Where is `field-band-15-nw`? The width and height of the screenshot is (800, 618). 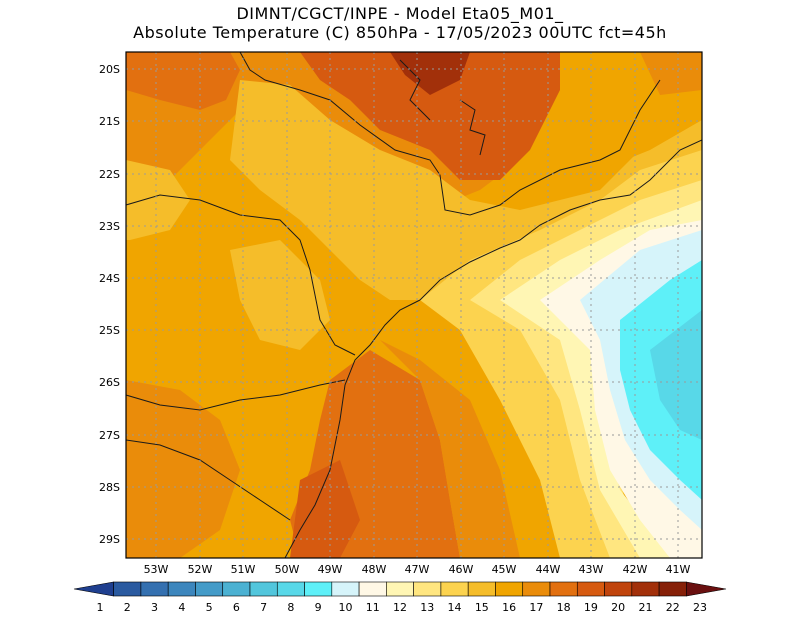 field-band-15-nw is located at coordinates (158, 200).